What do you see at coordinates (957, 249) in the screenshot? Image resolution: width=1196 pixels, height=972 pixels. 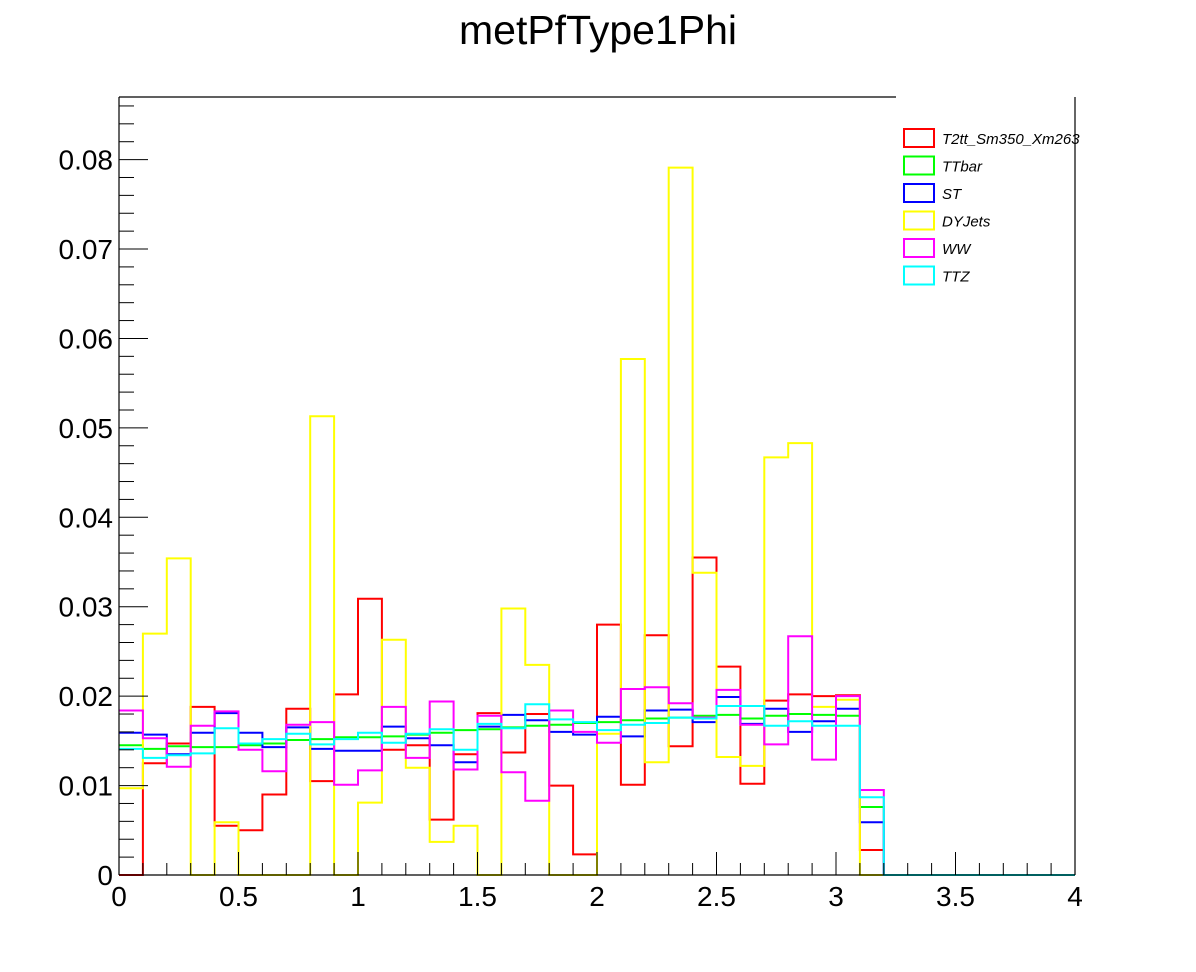 I see `legend-label: WW` at bounding box center [957, 249].